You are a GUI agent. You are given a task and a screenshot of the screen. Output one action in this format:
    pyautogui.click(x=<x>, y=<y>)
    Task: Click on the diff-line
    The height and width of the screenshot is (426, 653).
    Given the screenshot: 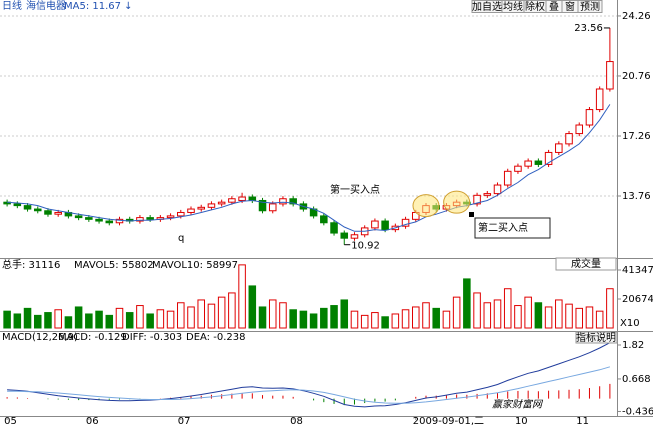 What is the action you would take?
    pyautogui.click(x=309, y=375)
    